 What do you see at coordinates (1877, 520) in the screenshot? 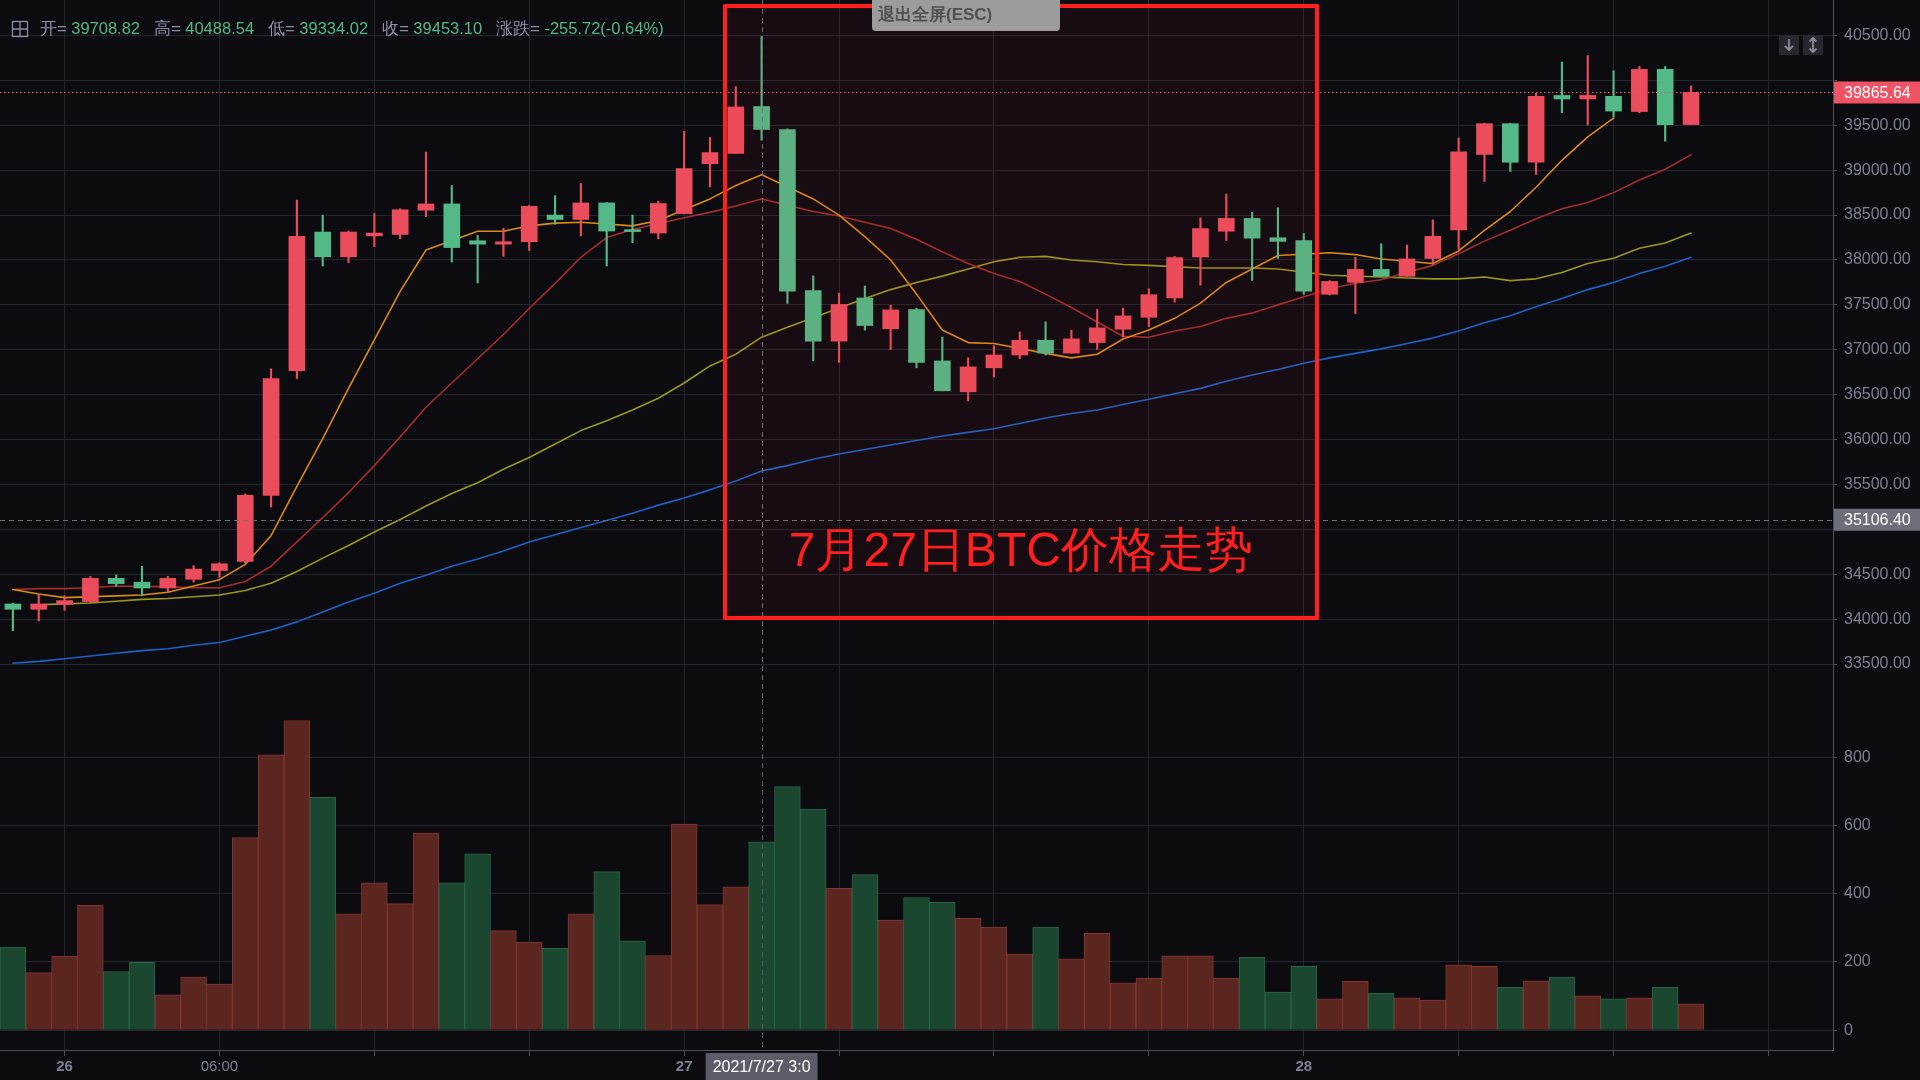
I see `ref-line-label: 35106.40` at bounding box center [1877, 520].